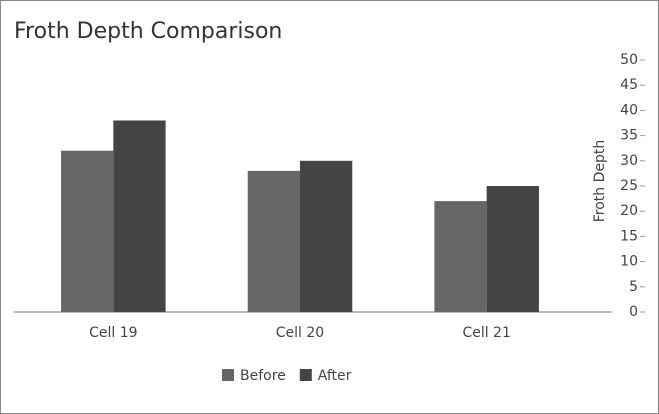  What do you see at coordinates (629, 211) in the screenshot?
I see `y-tick-label: 20` at bounding box center [629, 211].